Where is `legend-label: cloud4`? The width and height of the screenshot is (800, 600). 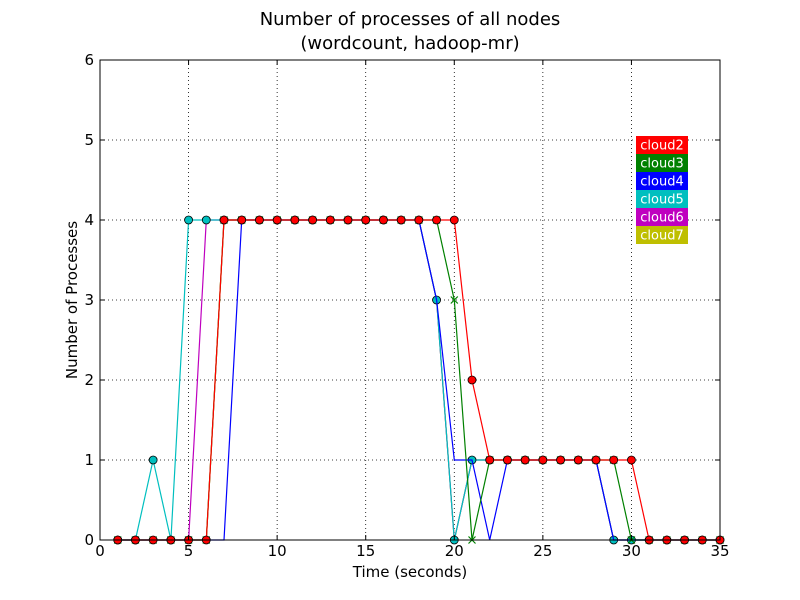 legend-label: cloud4 is located at coordinates (661, 182).